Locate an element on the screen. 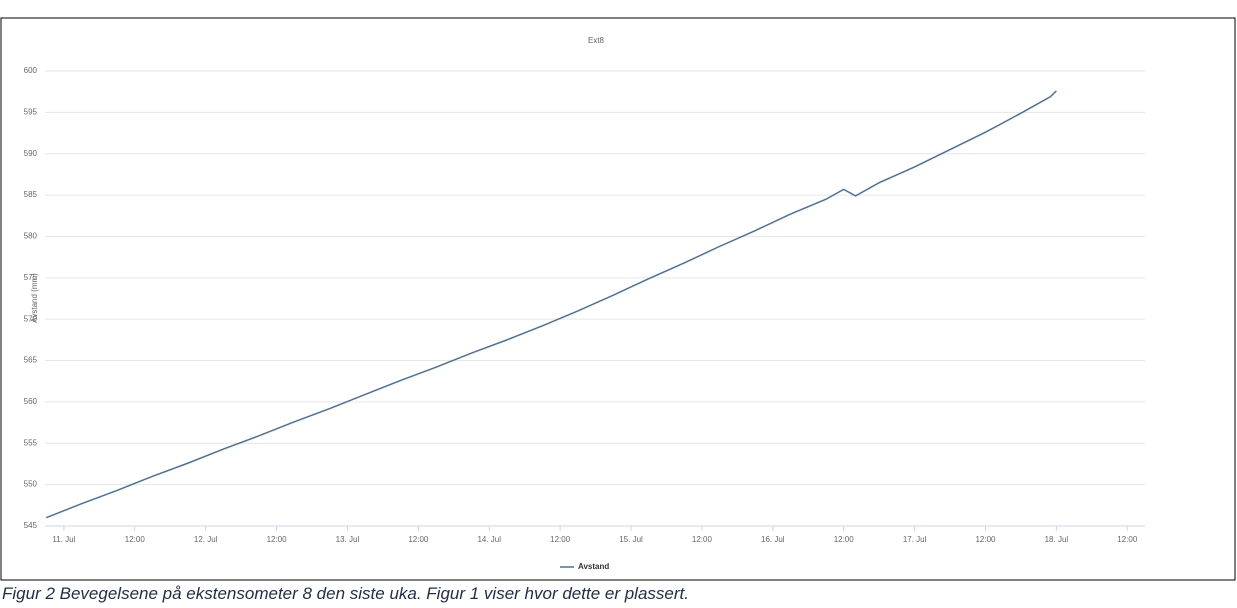 Image resolution: width=1237 pixels, height=608 pixels. x-tick-label: 12. Jul is located at coordinates (206, 539).